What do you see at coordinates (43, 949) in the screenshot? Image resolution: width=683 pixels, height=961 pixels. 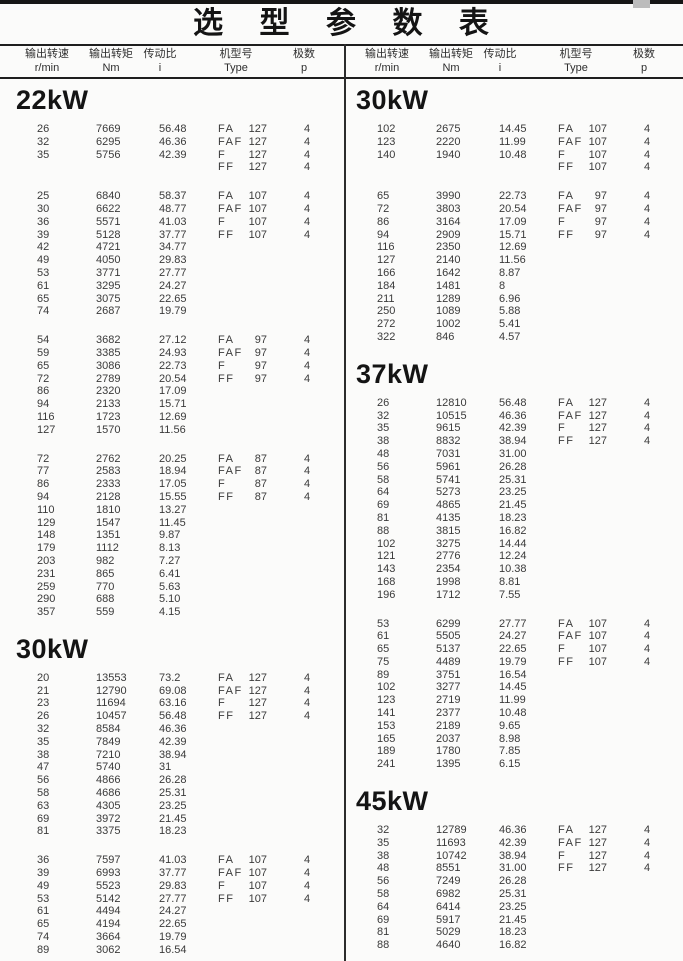 I see `speed-cell: 89` at bounding box center [43, 949].